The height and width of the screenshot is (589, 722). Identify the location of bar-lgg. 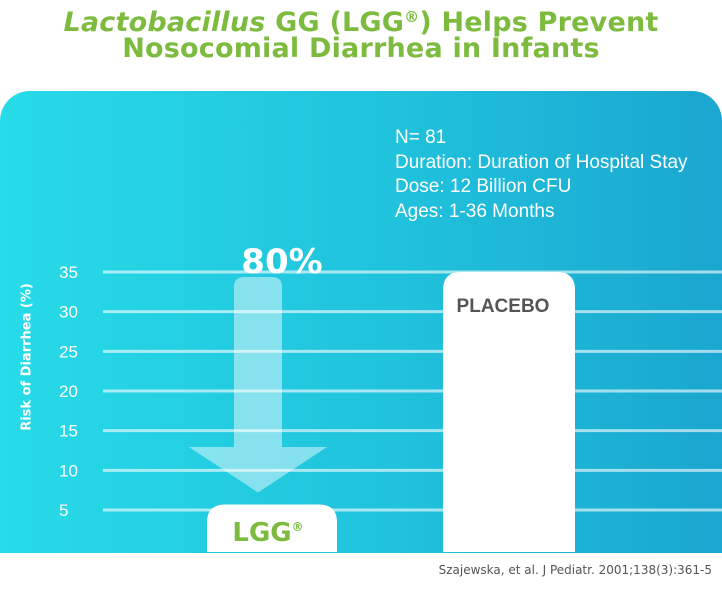
(272, 528).